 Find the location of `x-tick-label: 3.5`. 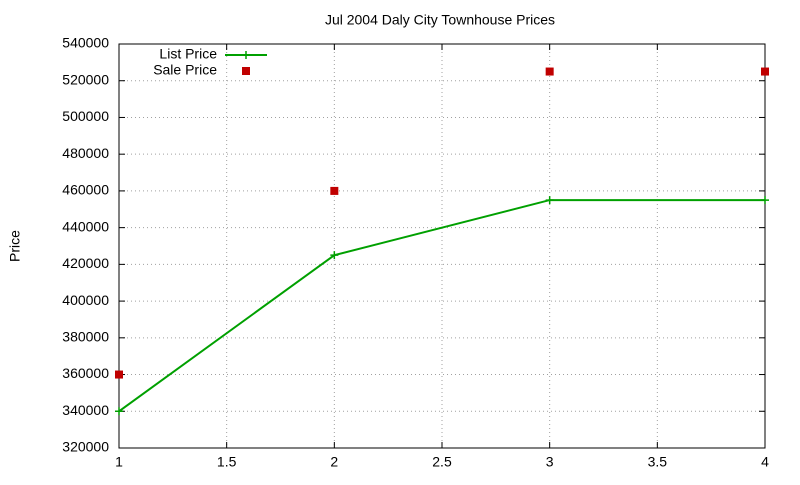

x-tick-label: 3.5 is located at coordinates (658, 462).